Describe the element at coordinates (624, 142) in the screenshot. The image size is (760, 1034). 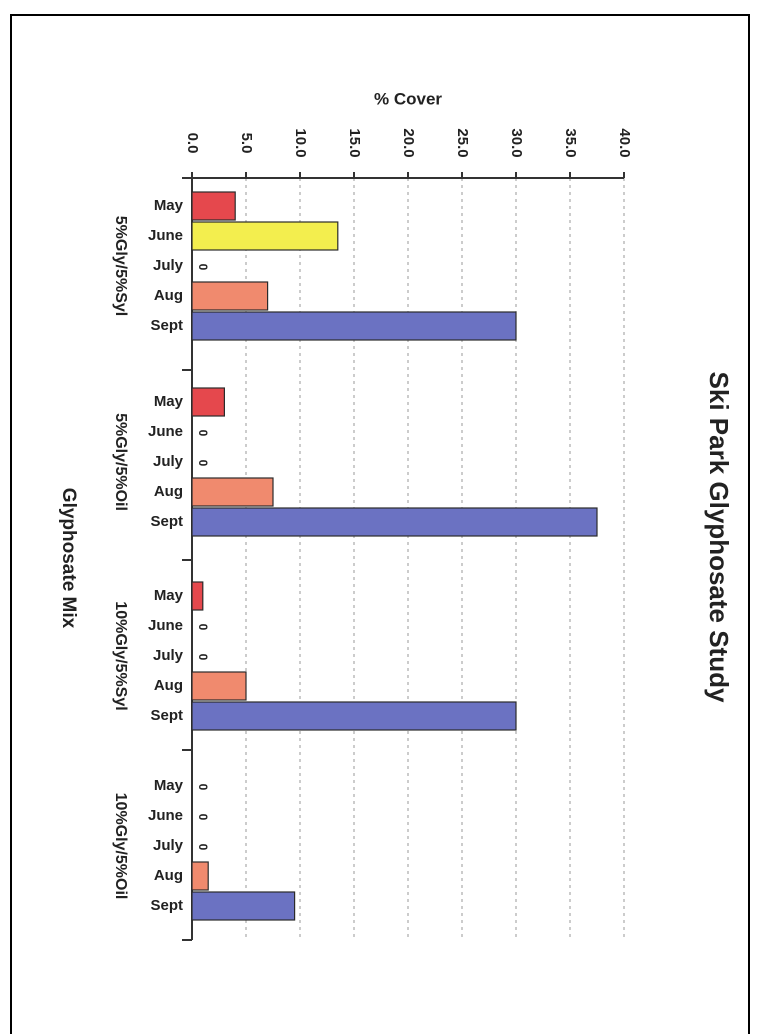
I see `value-tick-label: 40.0` at that location.